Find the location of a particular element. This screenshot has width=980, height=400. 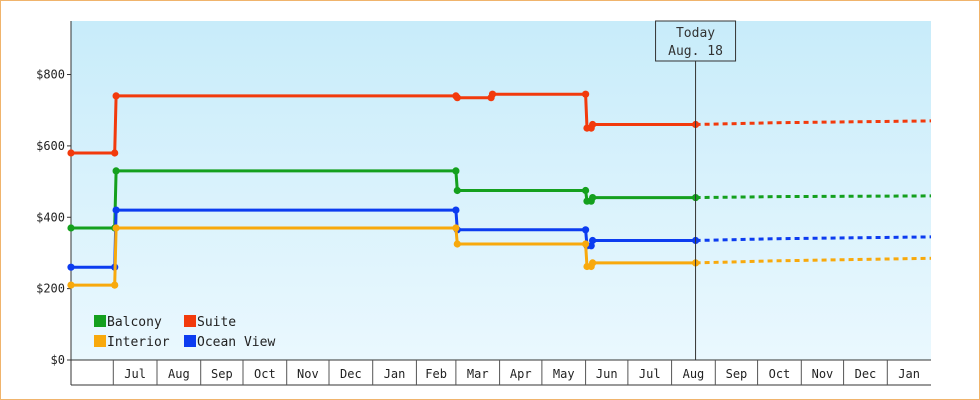

today-date: Aug. 18 is located at coordinates (695, 51).